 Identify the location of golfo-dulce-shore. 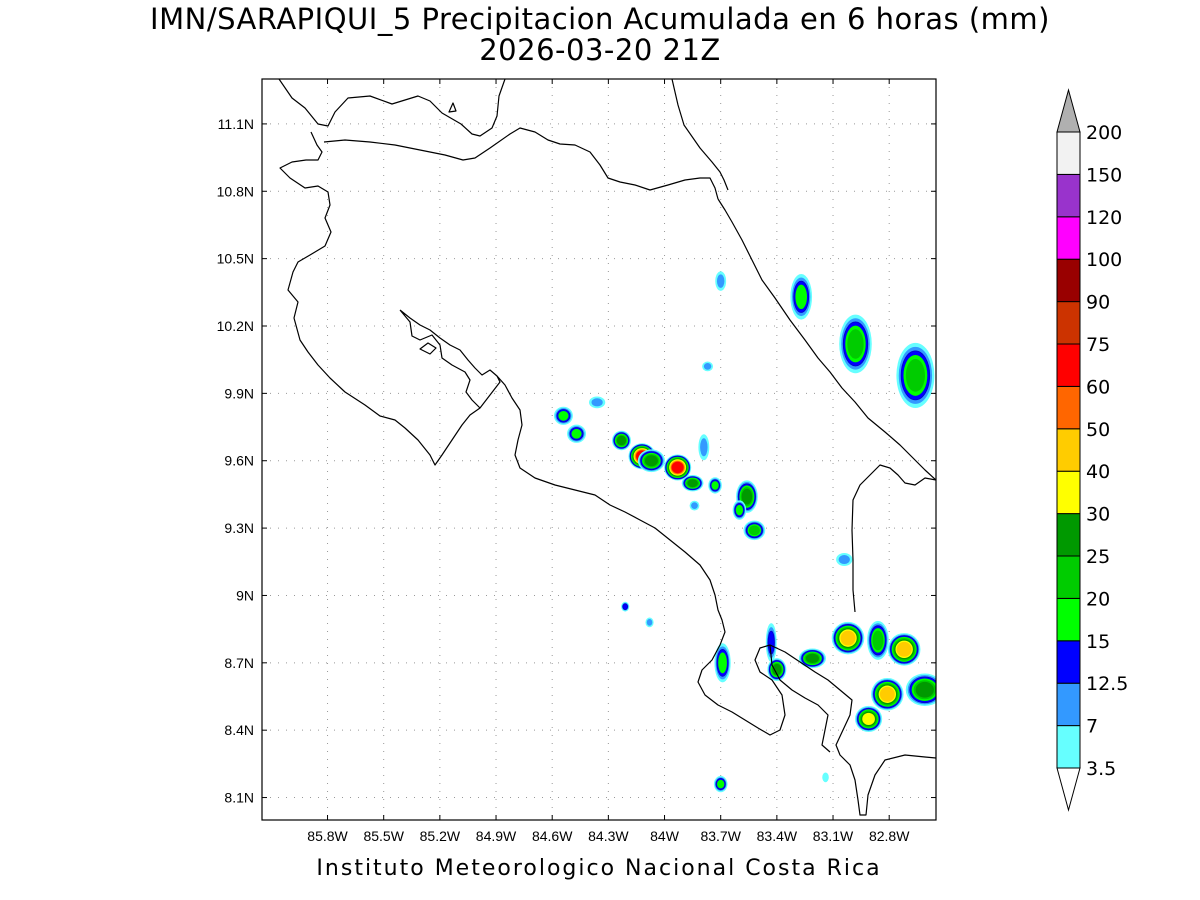
(800, 698).